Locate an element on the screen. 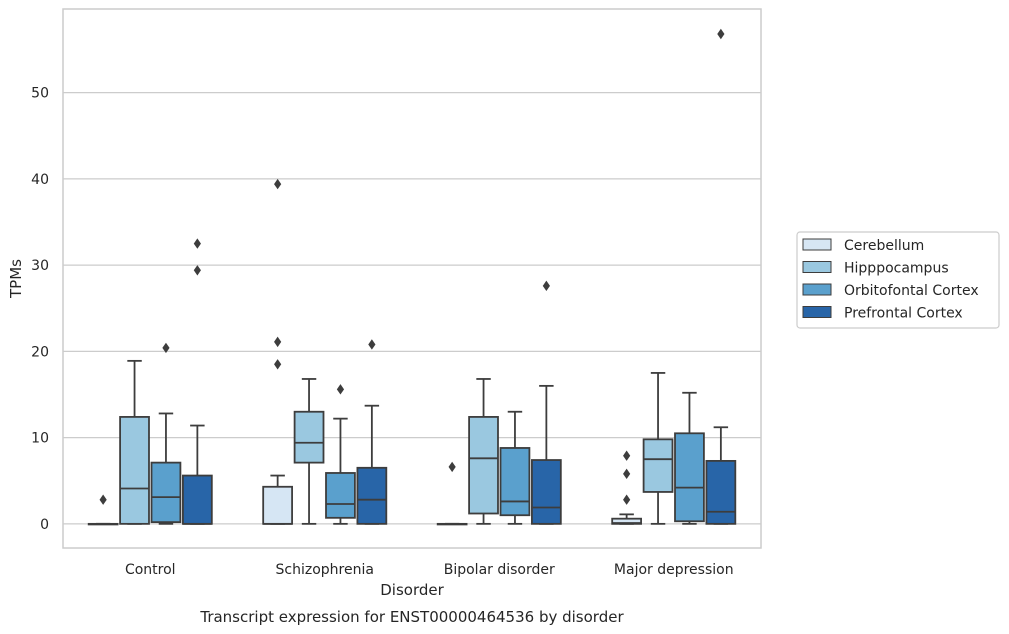 This screenshot has height=634, width=1009. legend-label: Orbitofontal Cortex is located at coordinates (911, 291).